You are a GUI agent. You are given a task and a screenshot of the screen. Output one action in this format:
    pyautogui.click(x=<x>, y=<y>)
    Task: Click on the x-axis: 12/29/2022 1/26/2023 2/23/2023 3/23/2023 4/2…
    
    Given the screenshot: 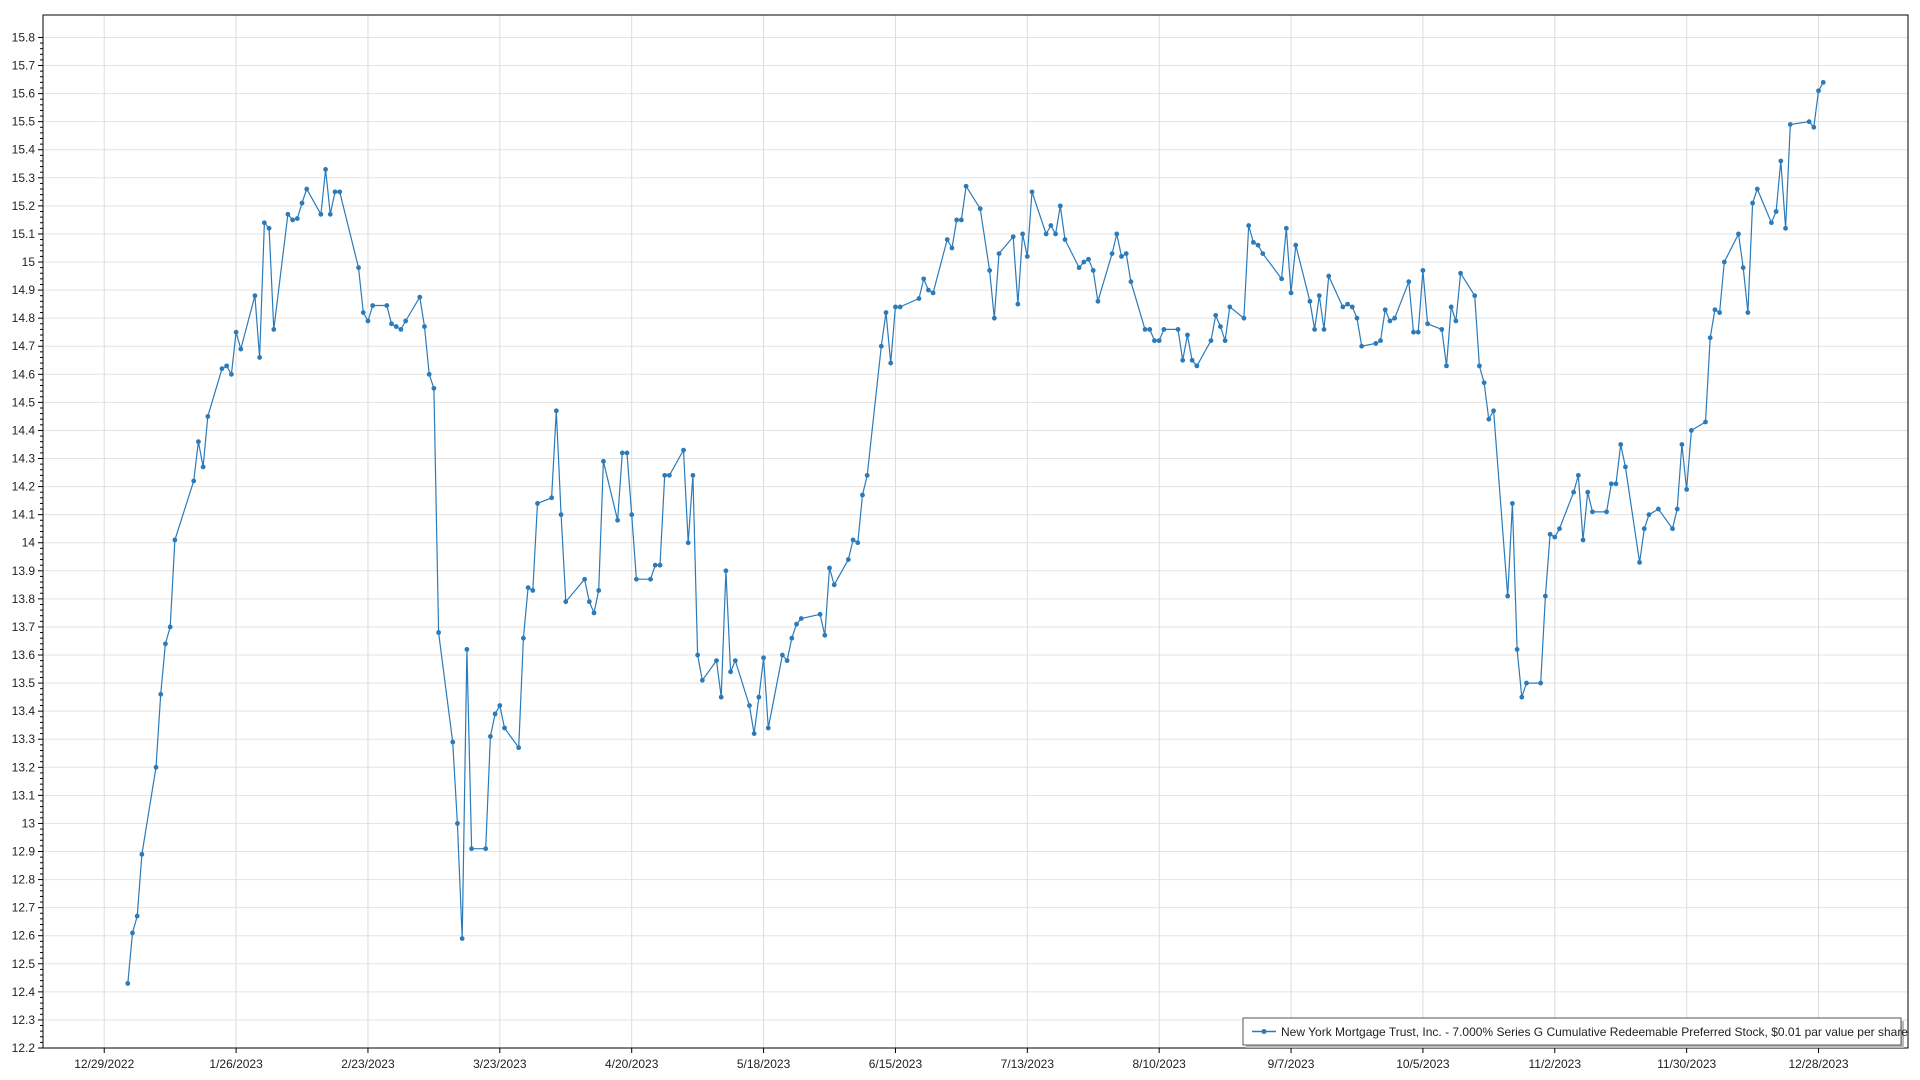 What is the action you would take?
    pyautogui.click(x=961, y=1059)
    